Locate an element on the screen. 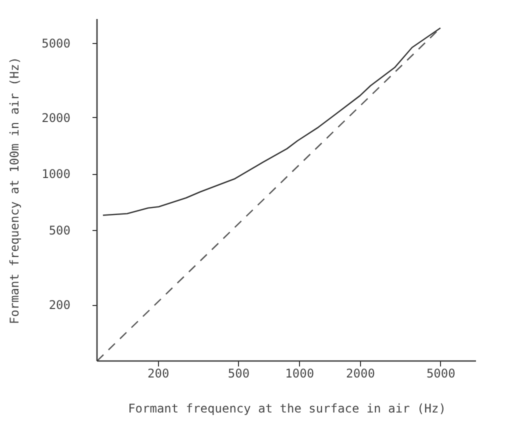 This screenshot has height=422, width=522. y-axis-title: Formant frequency at 100m in air (Hz) is located at coordinates (15, 190).